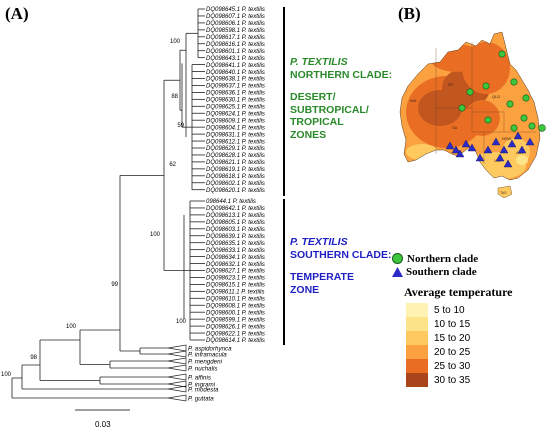  I want to click on tree-tip-label: DQ098633.1 P. textilis, so click(235, 251).